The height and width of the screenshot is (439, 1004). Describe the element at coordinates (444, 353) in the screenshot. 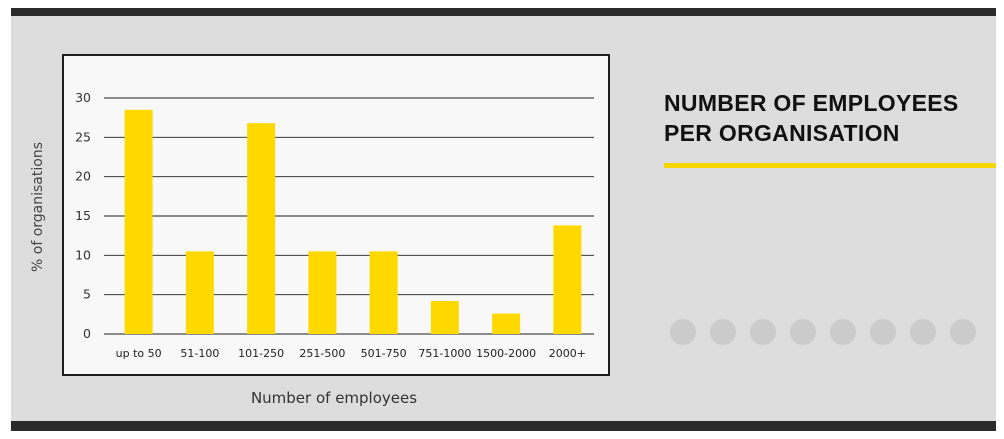

I see `x-tick-label: 751-1000` at that location.